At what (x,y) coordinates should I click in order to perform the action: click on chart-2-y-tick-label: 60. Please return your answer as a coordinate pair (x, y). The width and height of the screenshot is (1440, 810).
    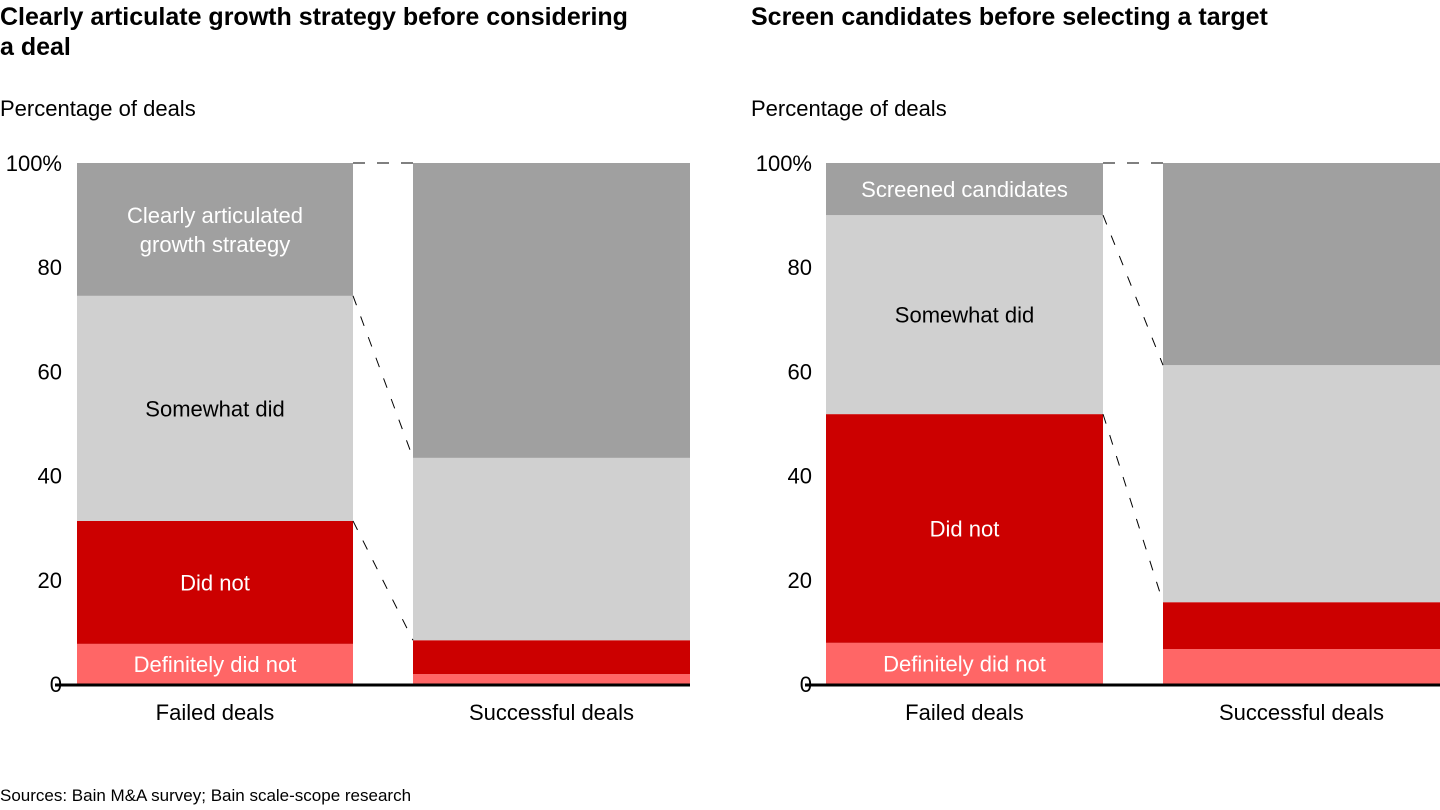
    Looking at the image, I should click on (800, 371).